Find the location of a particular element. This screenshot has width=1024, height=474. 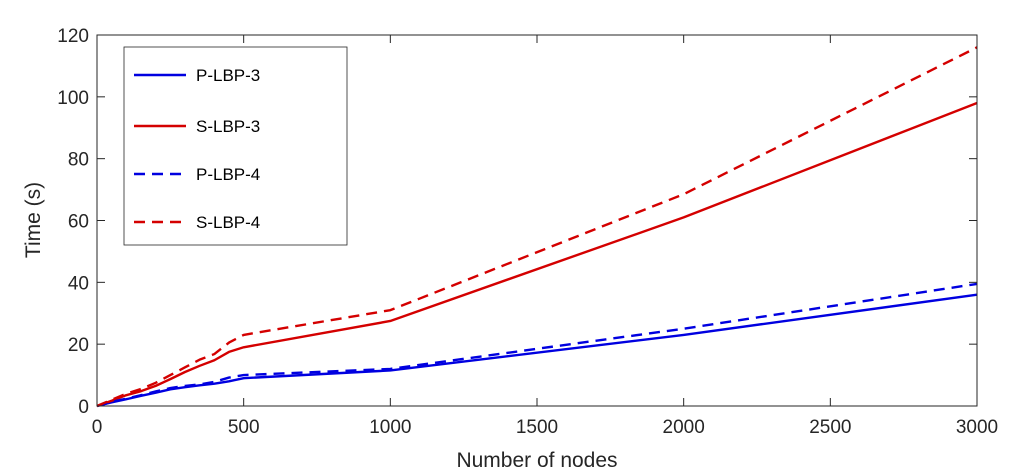

y-tick-label: 80 is located at coordinates (78, 160).